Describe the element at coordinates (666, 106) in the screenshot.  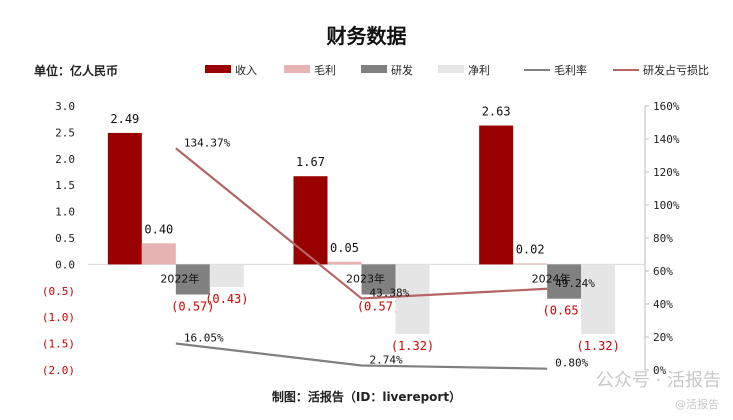
I see `y-right-tick-label: 160%` at that location.